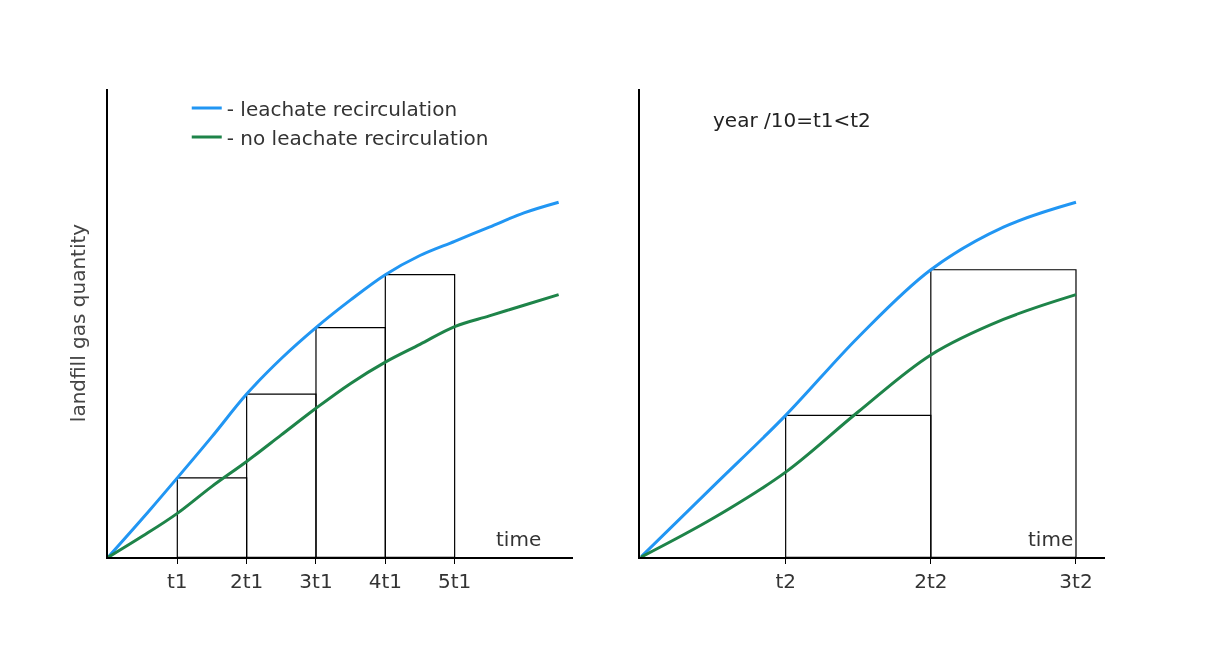 The image size is (1213, 656). I want to click on x-tick-label: 2t2, so click(931, 581).